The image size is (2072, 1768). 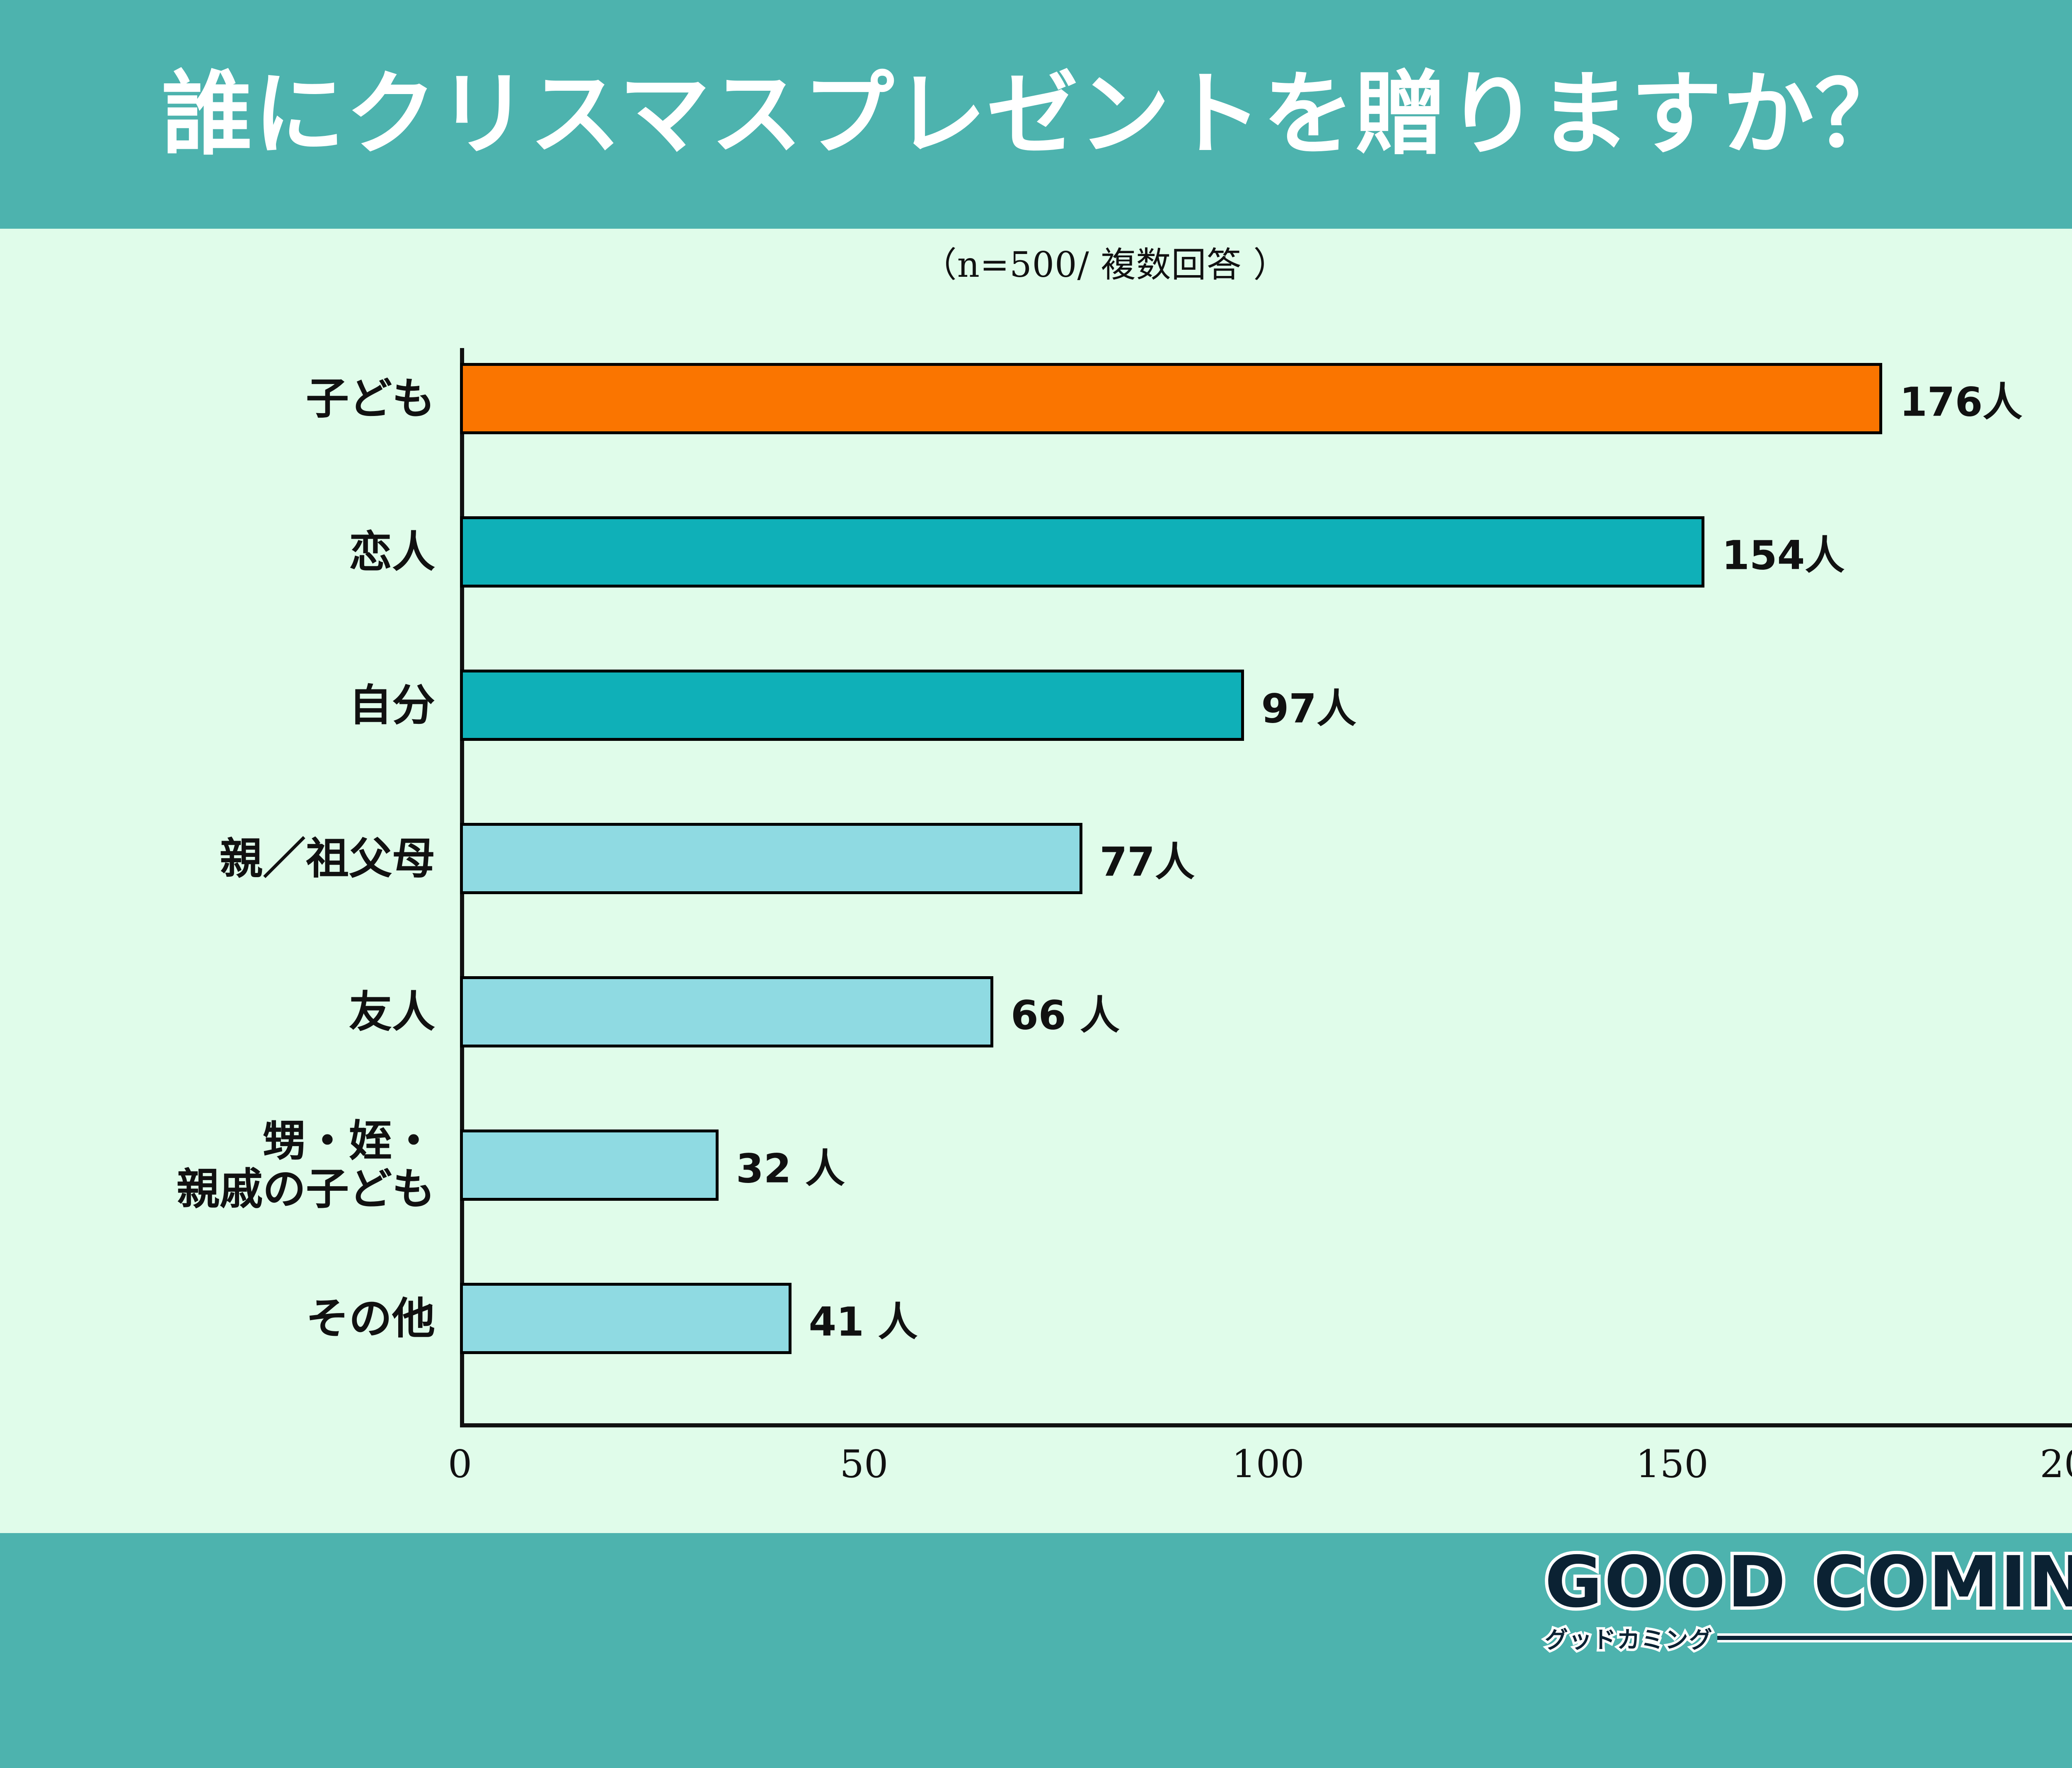 What do you see at coordinates (327, 858) in the screenshot?
I see `category-label: 親／祖父母` at bounding box center [327, 858].